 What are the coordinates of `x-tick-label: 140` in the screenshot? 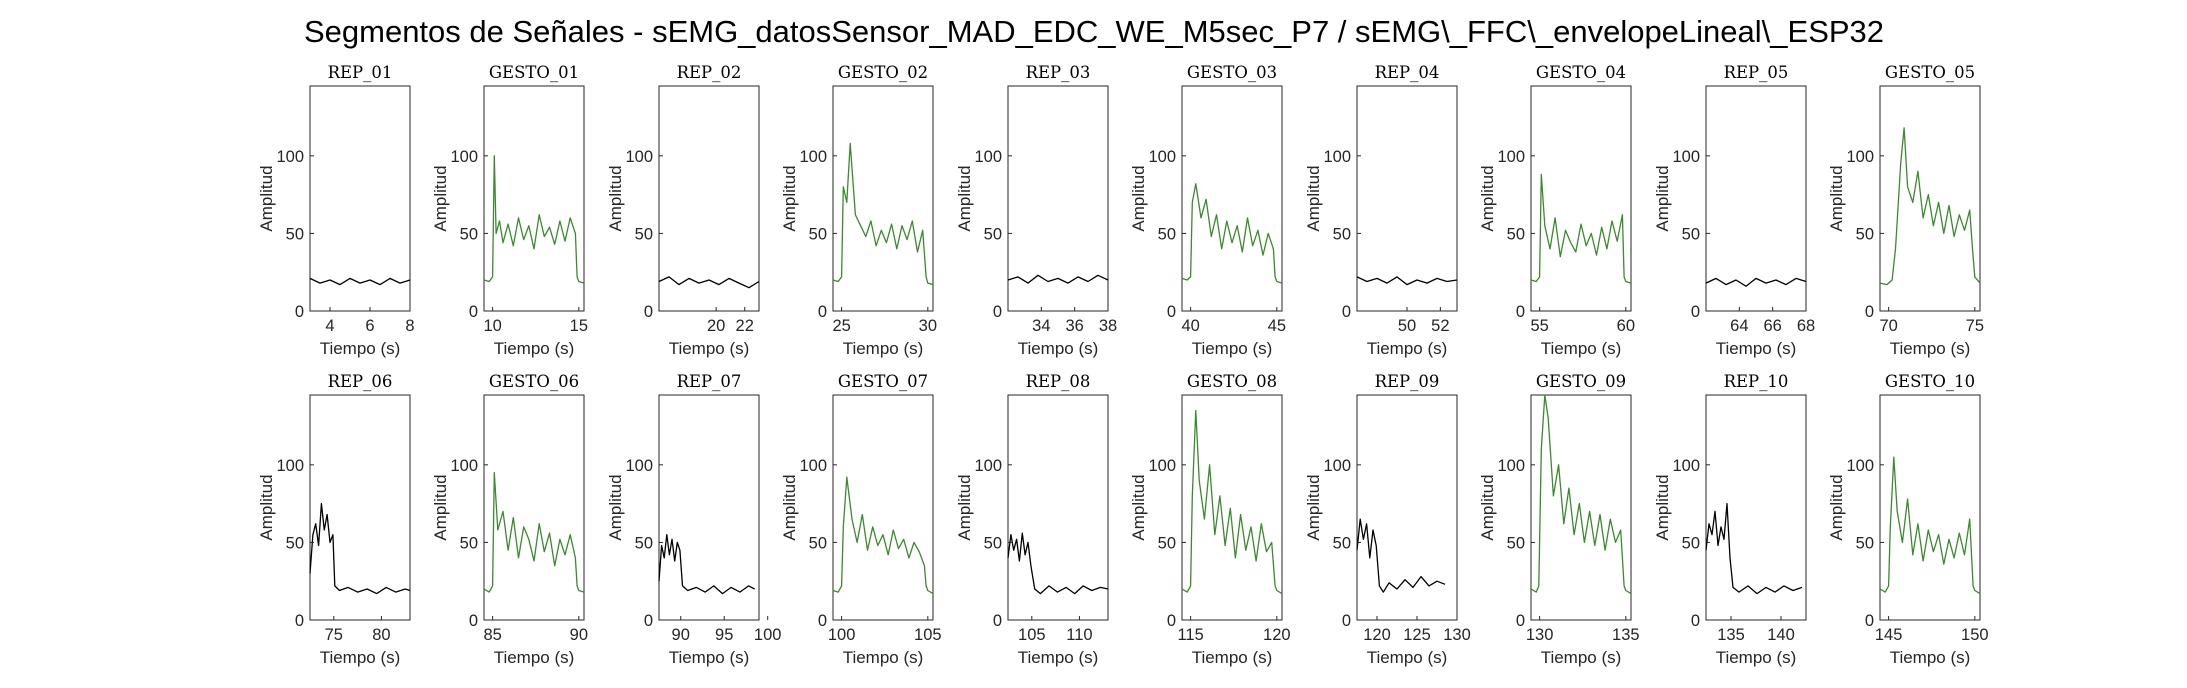 It's located at (1781, 635).